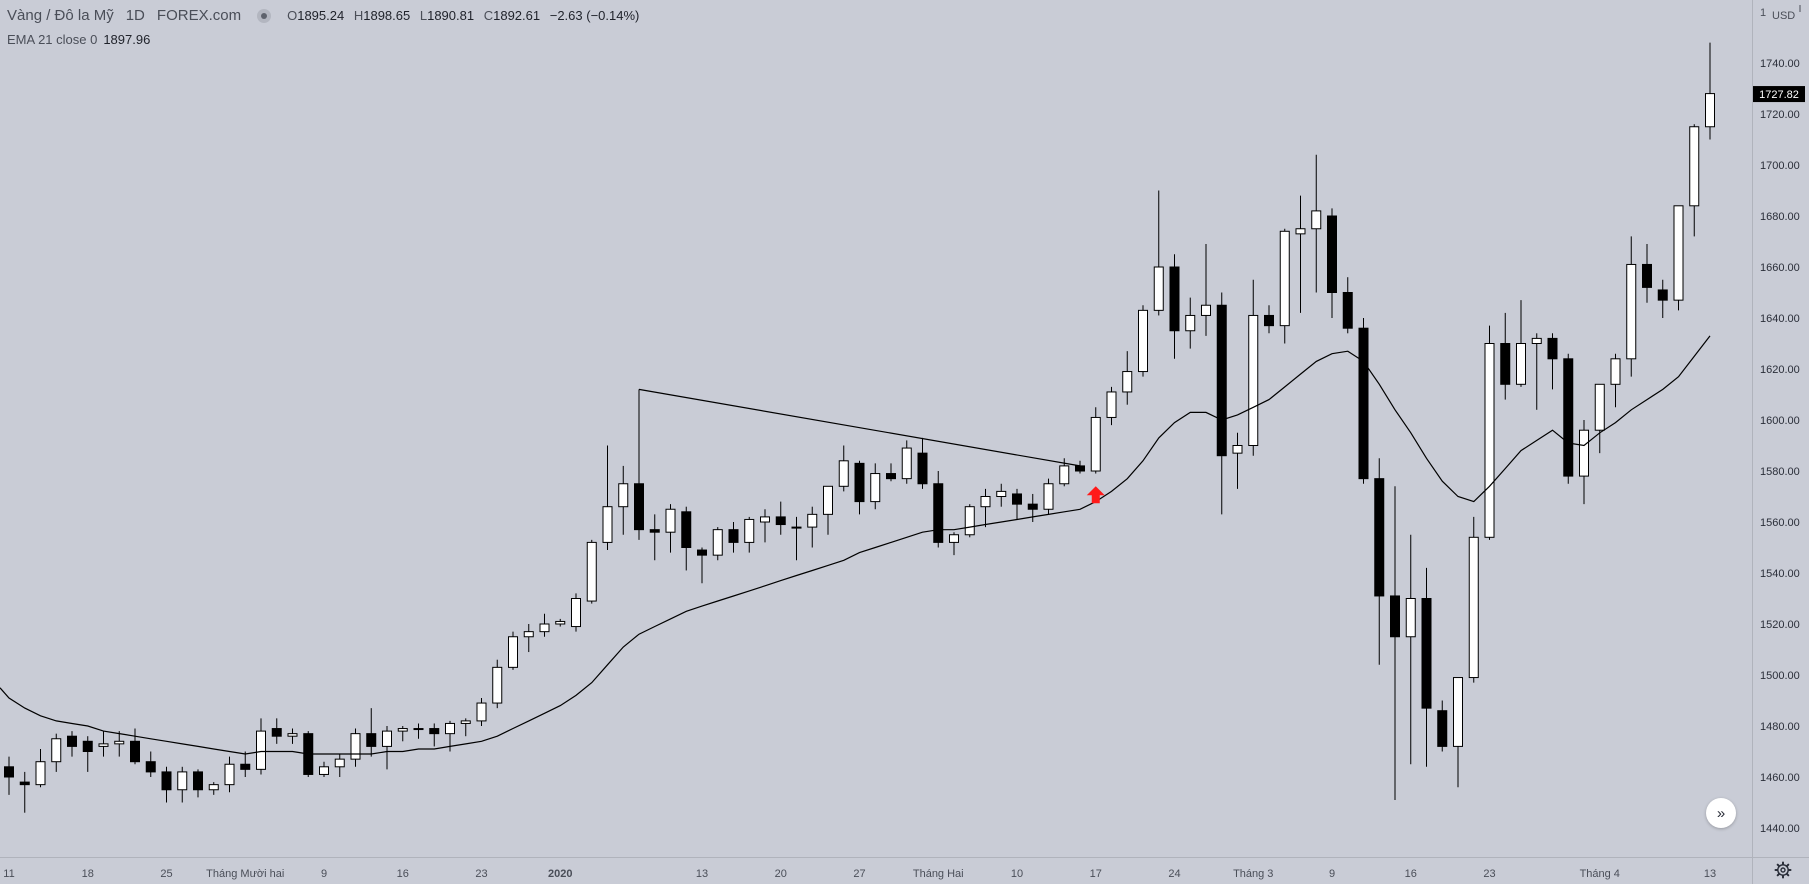  What do you see at coordinates (1780, 625) in the screenshot?
I see `price-tick-label: 1520.00` at bounding box center [1780, 625].